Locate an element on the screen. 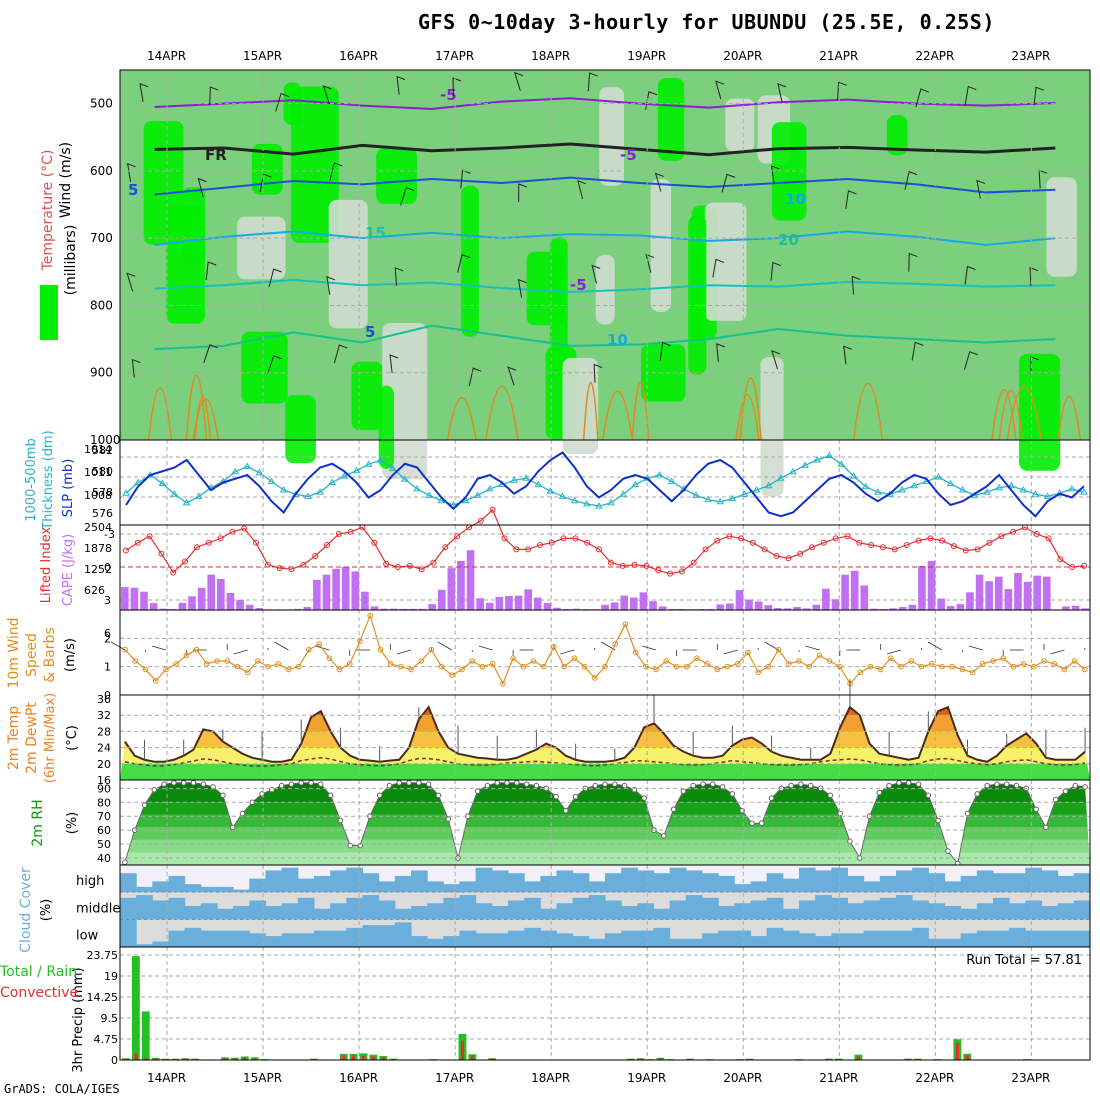 The image size is (1100, 1100). li-line is located at coordinates (605, 541).